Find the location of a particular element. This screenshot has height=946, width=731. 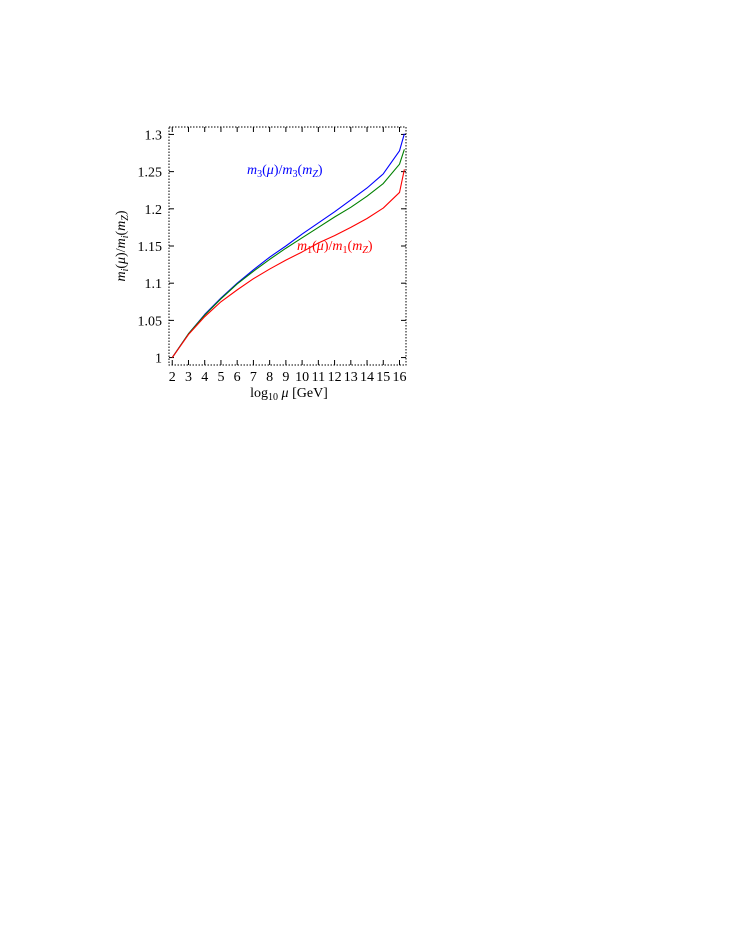

x-tick-label: 6 is located at coordinates (237, 377).